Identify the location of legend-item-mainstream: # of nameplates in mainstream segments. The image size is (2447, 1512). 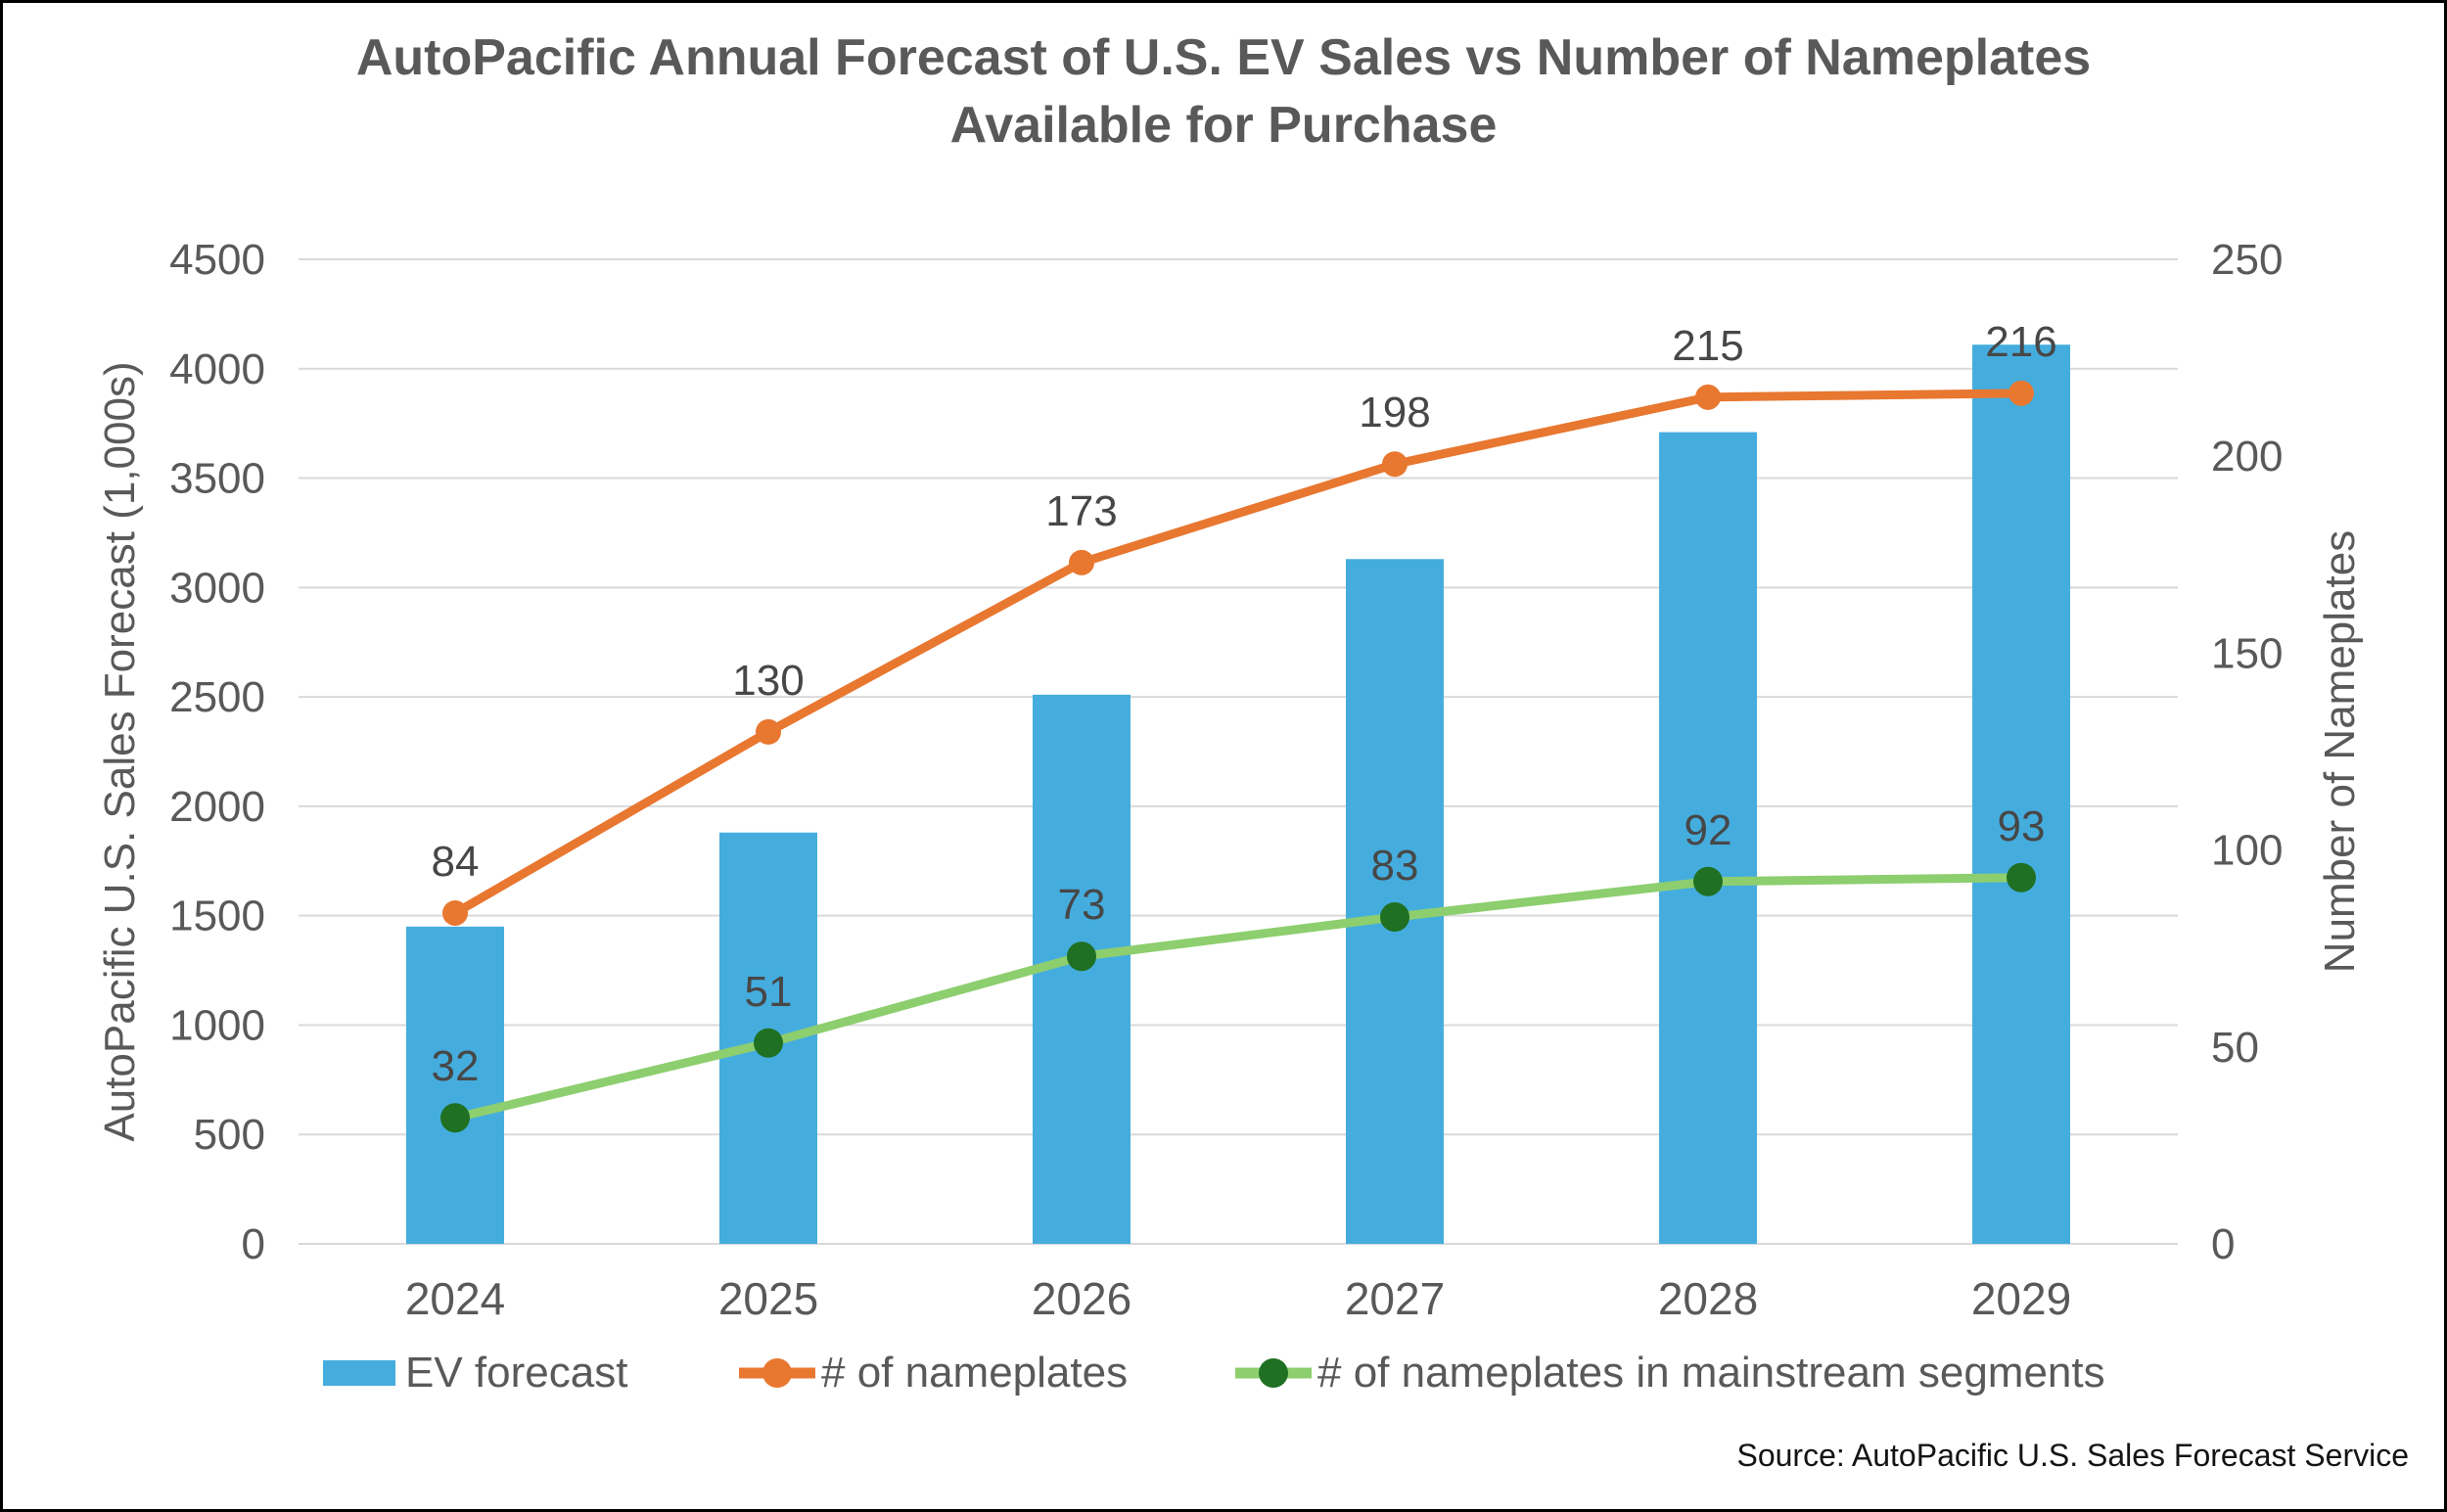
(1669, 1373).